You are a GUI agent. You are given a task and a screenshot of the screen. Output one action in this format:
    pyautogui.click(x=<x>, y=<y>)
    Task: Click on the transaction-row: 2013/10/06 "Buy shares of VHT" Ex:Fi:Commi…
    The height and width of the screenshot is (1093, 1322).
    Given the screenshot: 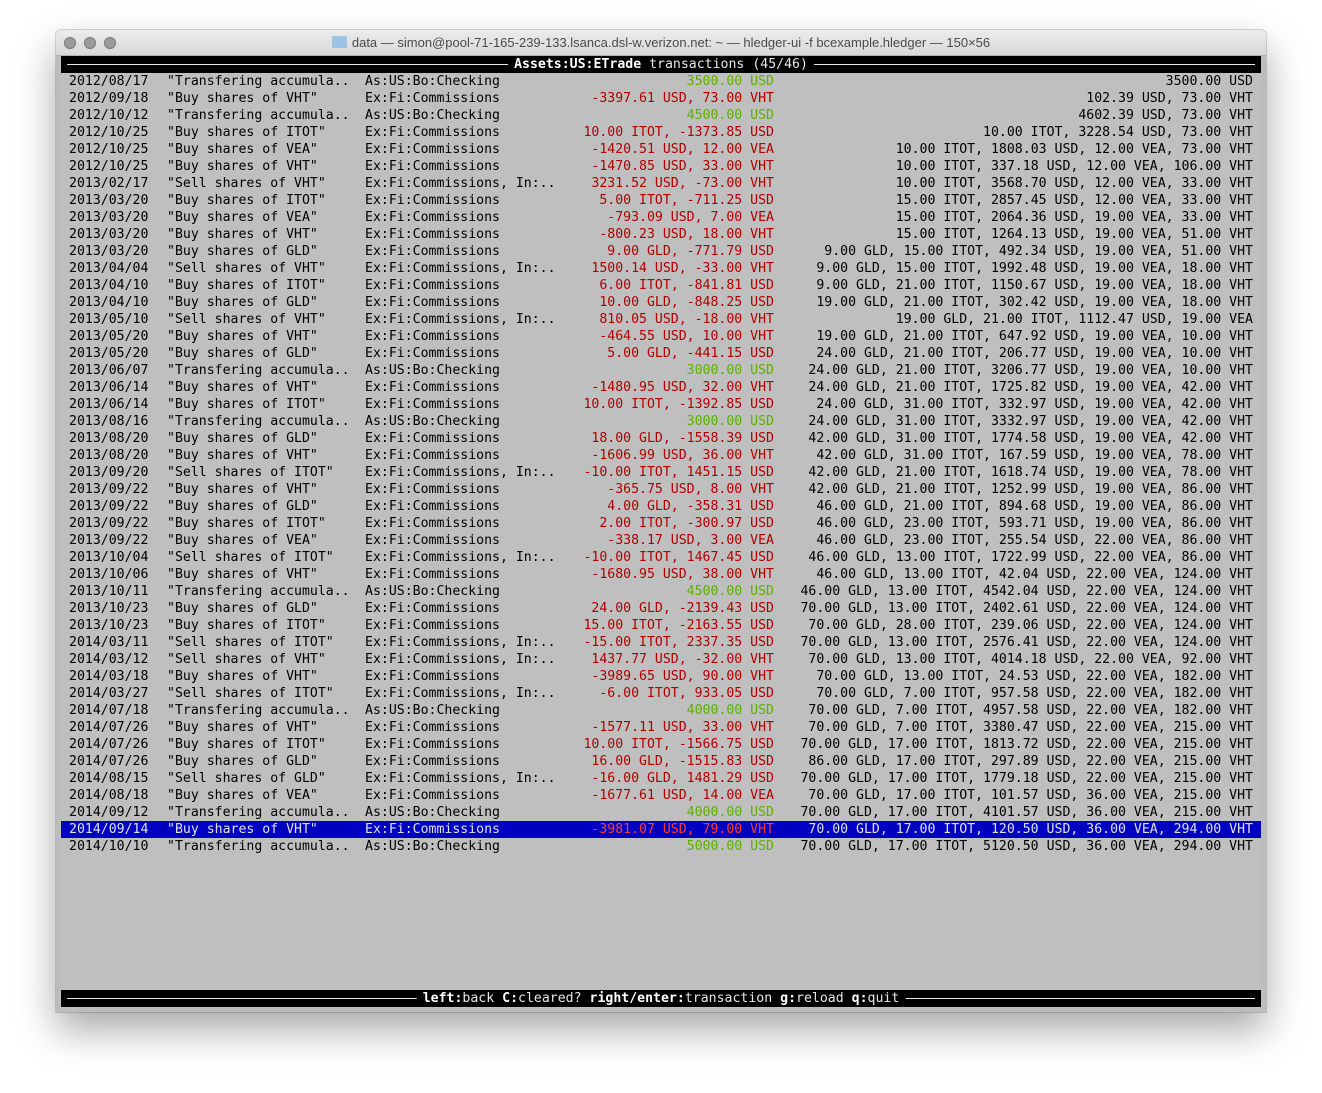 What is the action you would take?
    pyautogui.click(x=661, y=574)
    